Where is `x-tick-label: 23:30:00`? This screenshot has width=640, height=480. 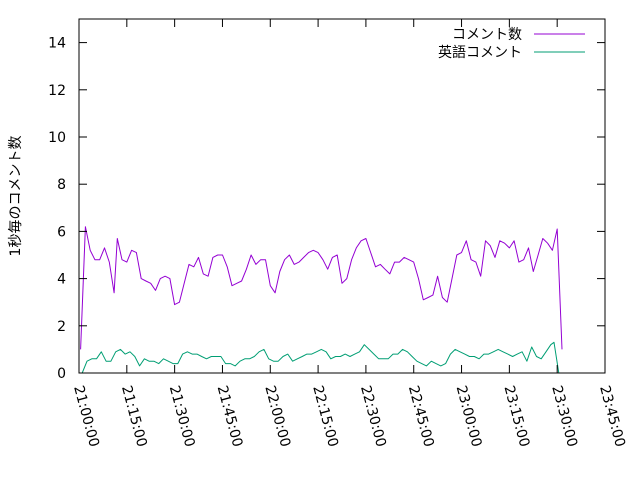
x-tick-label: 23:30:00 is located at coordinates (564, 416).